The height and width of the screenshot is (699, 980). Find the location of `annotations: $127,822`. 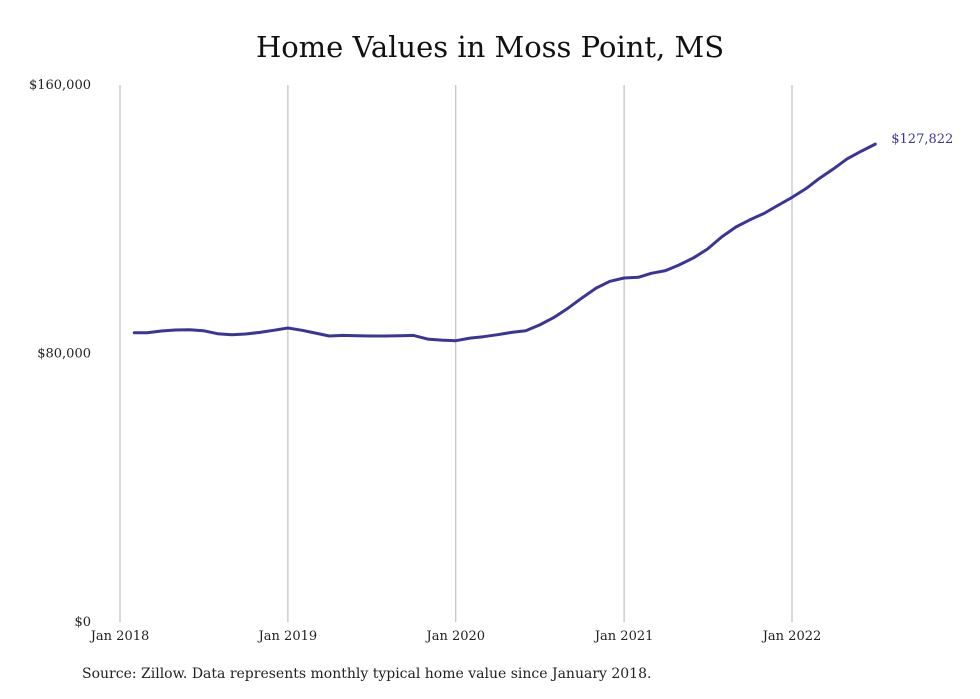

annotations: $127,822 is located at coordinates (922, 139).